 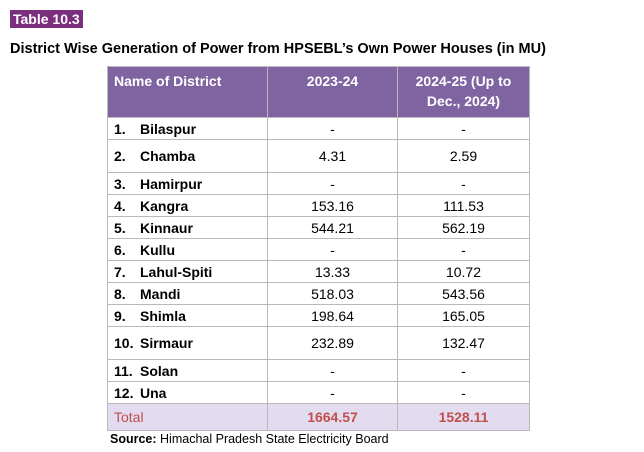 What do you see at coordinates (463, 293) in the screenshot?
I see `value-2024-25: 543.56` at bounding box center [463, 293].